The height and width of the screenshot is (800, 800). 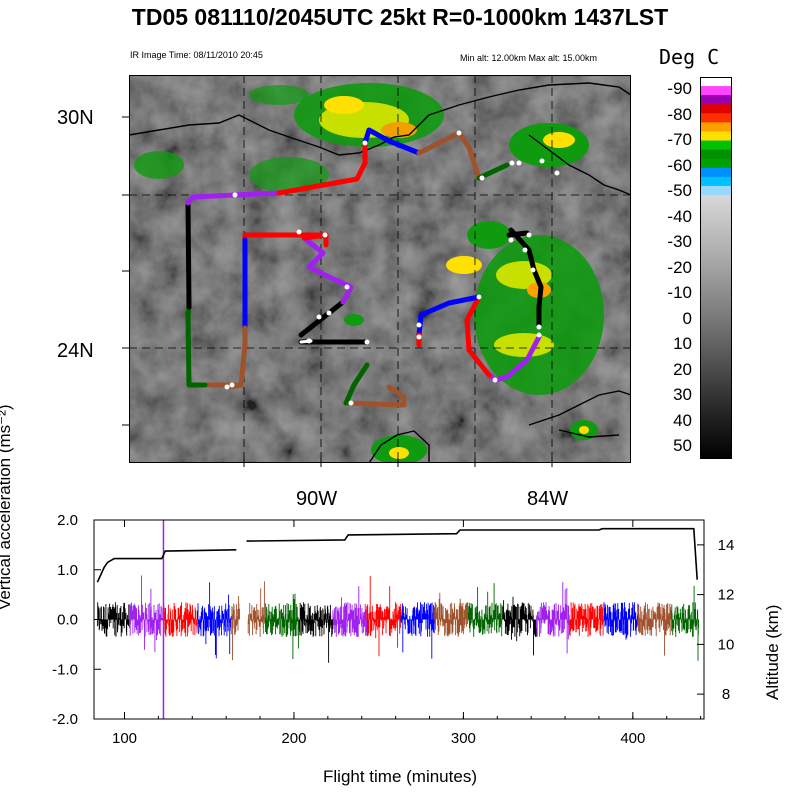 What do you see at coordinates (75, 351) in the screenshot?
I see `lat-label-24n: 24N` at bounding box center [75, 351].